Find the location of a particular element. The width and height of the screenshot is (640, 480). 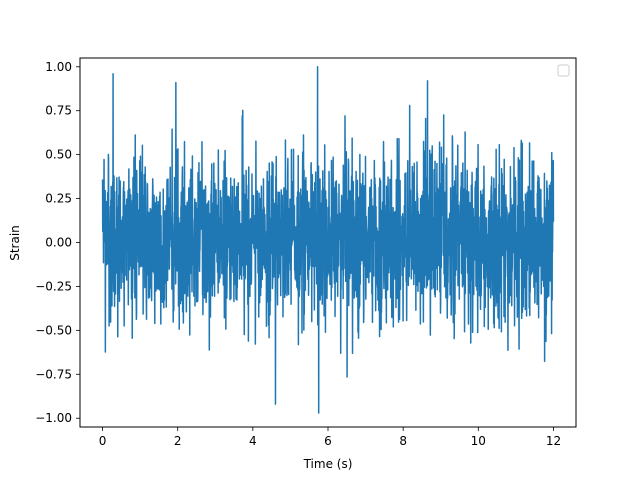

x-tick-label: 4 is located at coordinates (253, 441).